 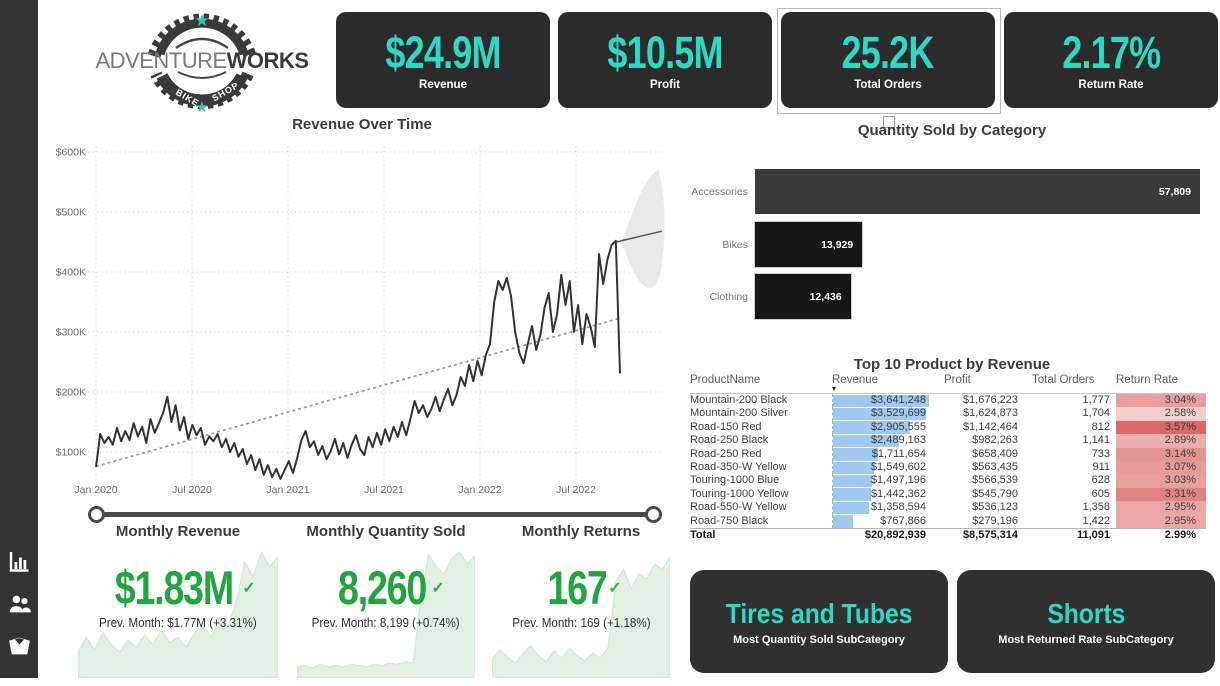 What do you see at coordinates (977, 191) in the screenshot?
I see `category-bar-accessories: 57,809` at bounding box center [977, 191].